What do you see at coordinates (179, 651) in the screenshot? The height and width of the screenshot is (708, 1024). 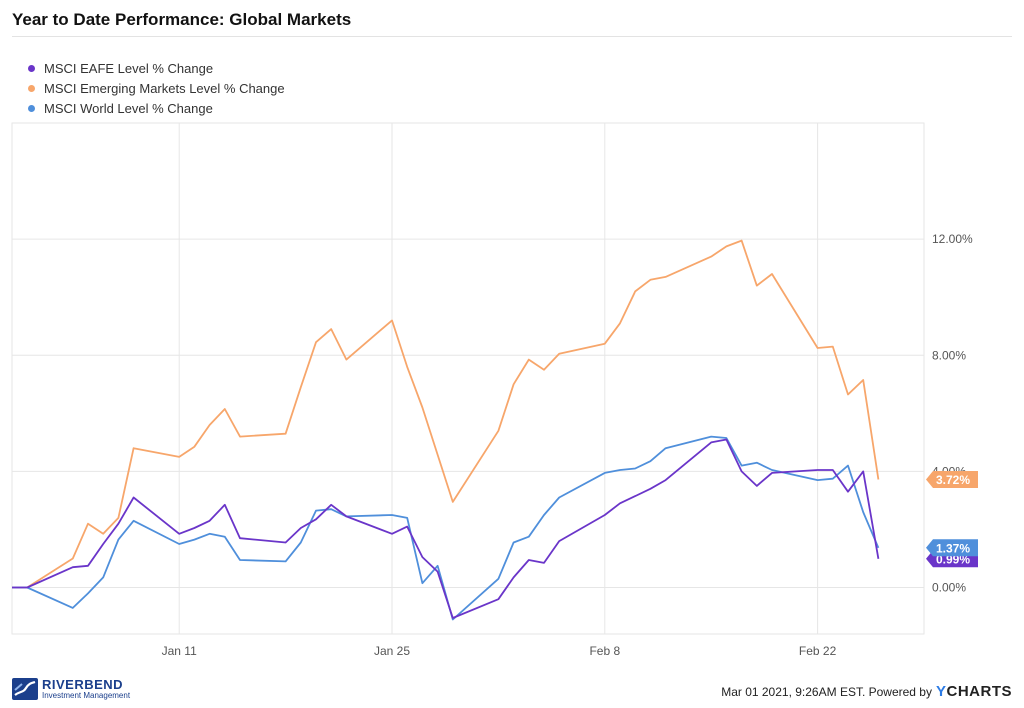 I see `x-tick-label: Jan 11` at bounding box center [179, 651].